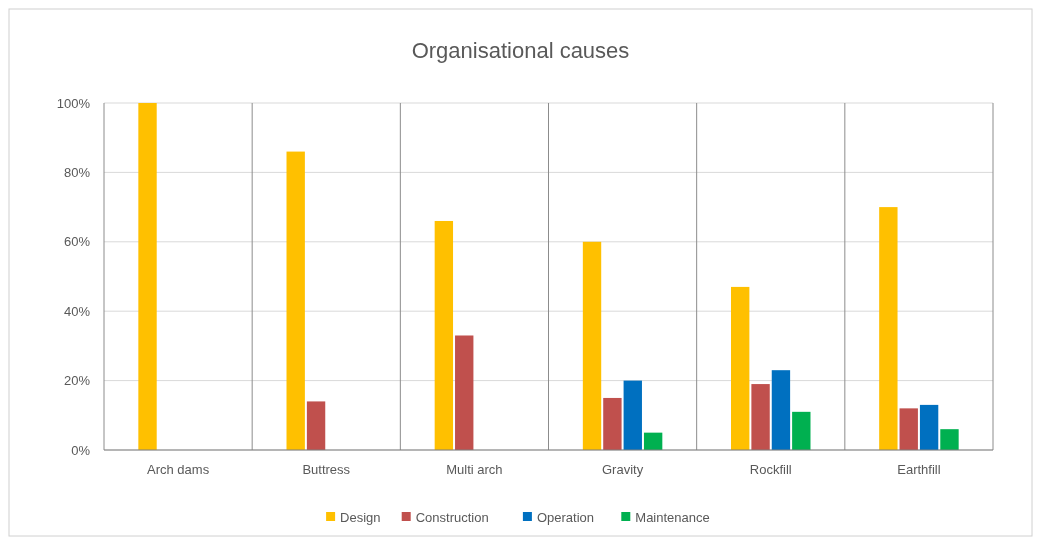 The image size is (1041, 545). What do you see at coordinates (77, 242) in the screenshot?
I see `y-tick-label: 60%` at bounding box center [77, 242].